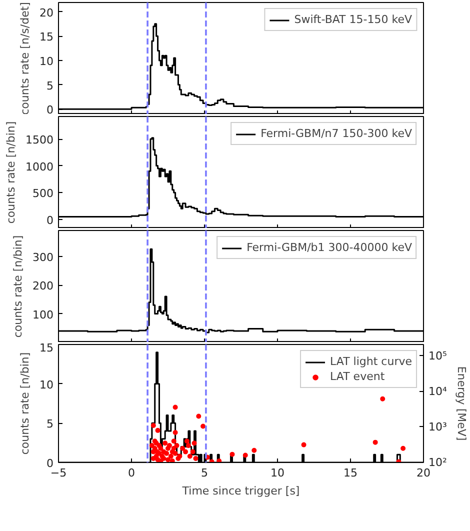 The height and width of the screenshot is (531, 470). What do you see at coordinates (240, 491) in the screenshot?
I see `x-axis-title: Time since trigger [s]` at bounding box center [240, 491].